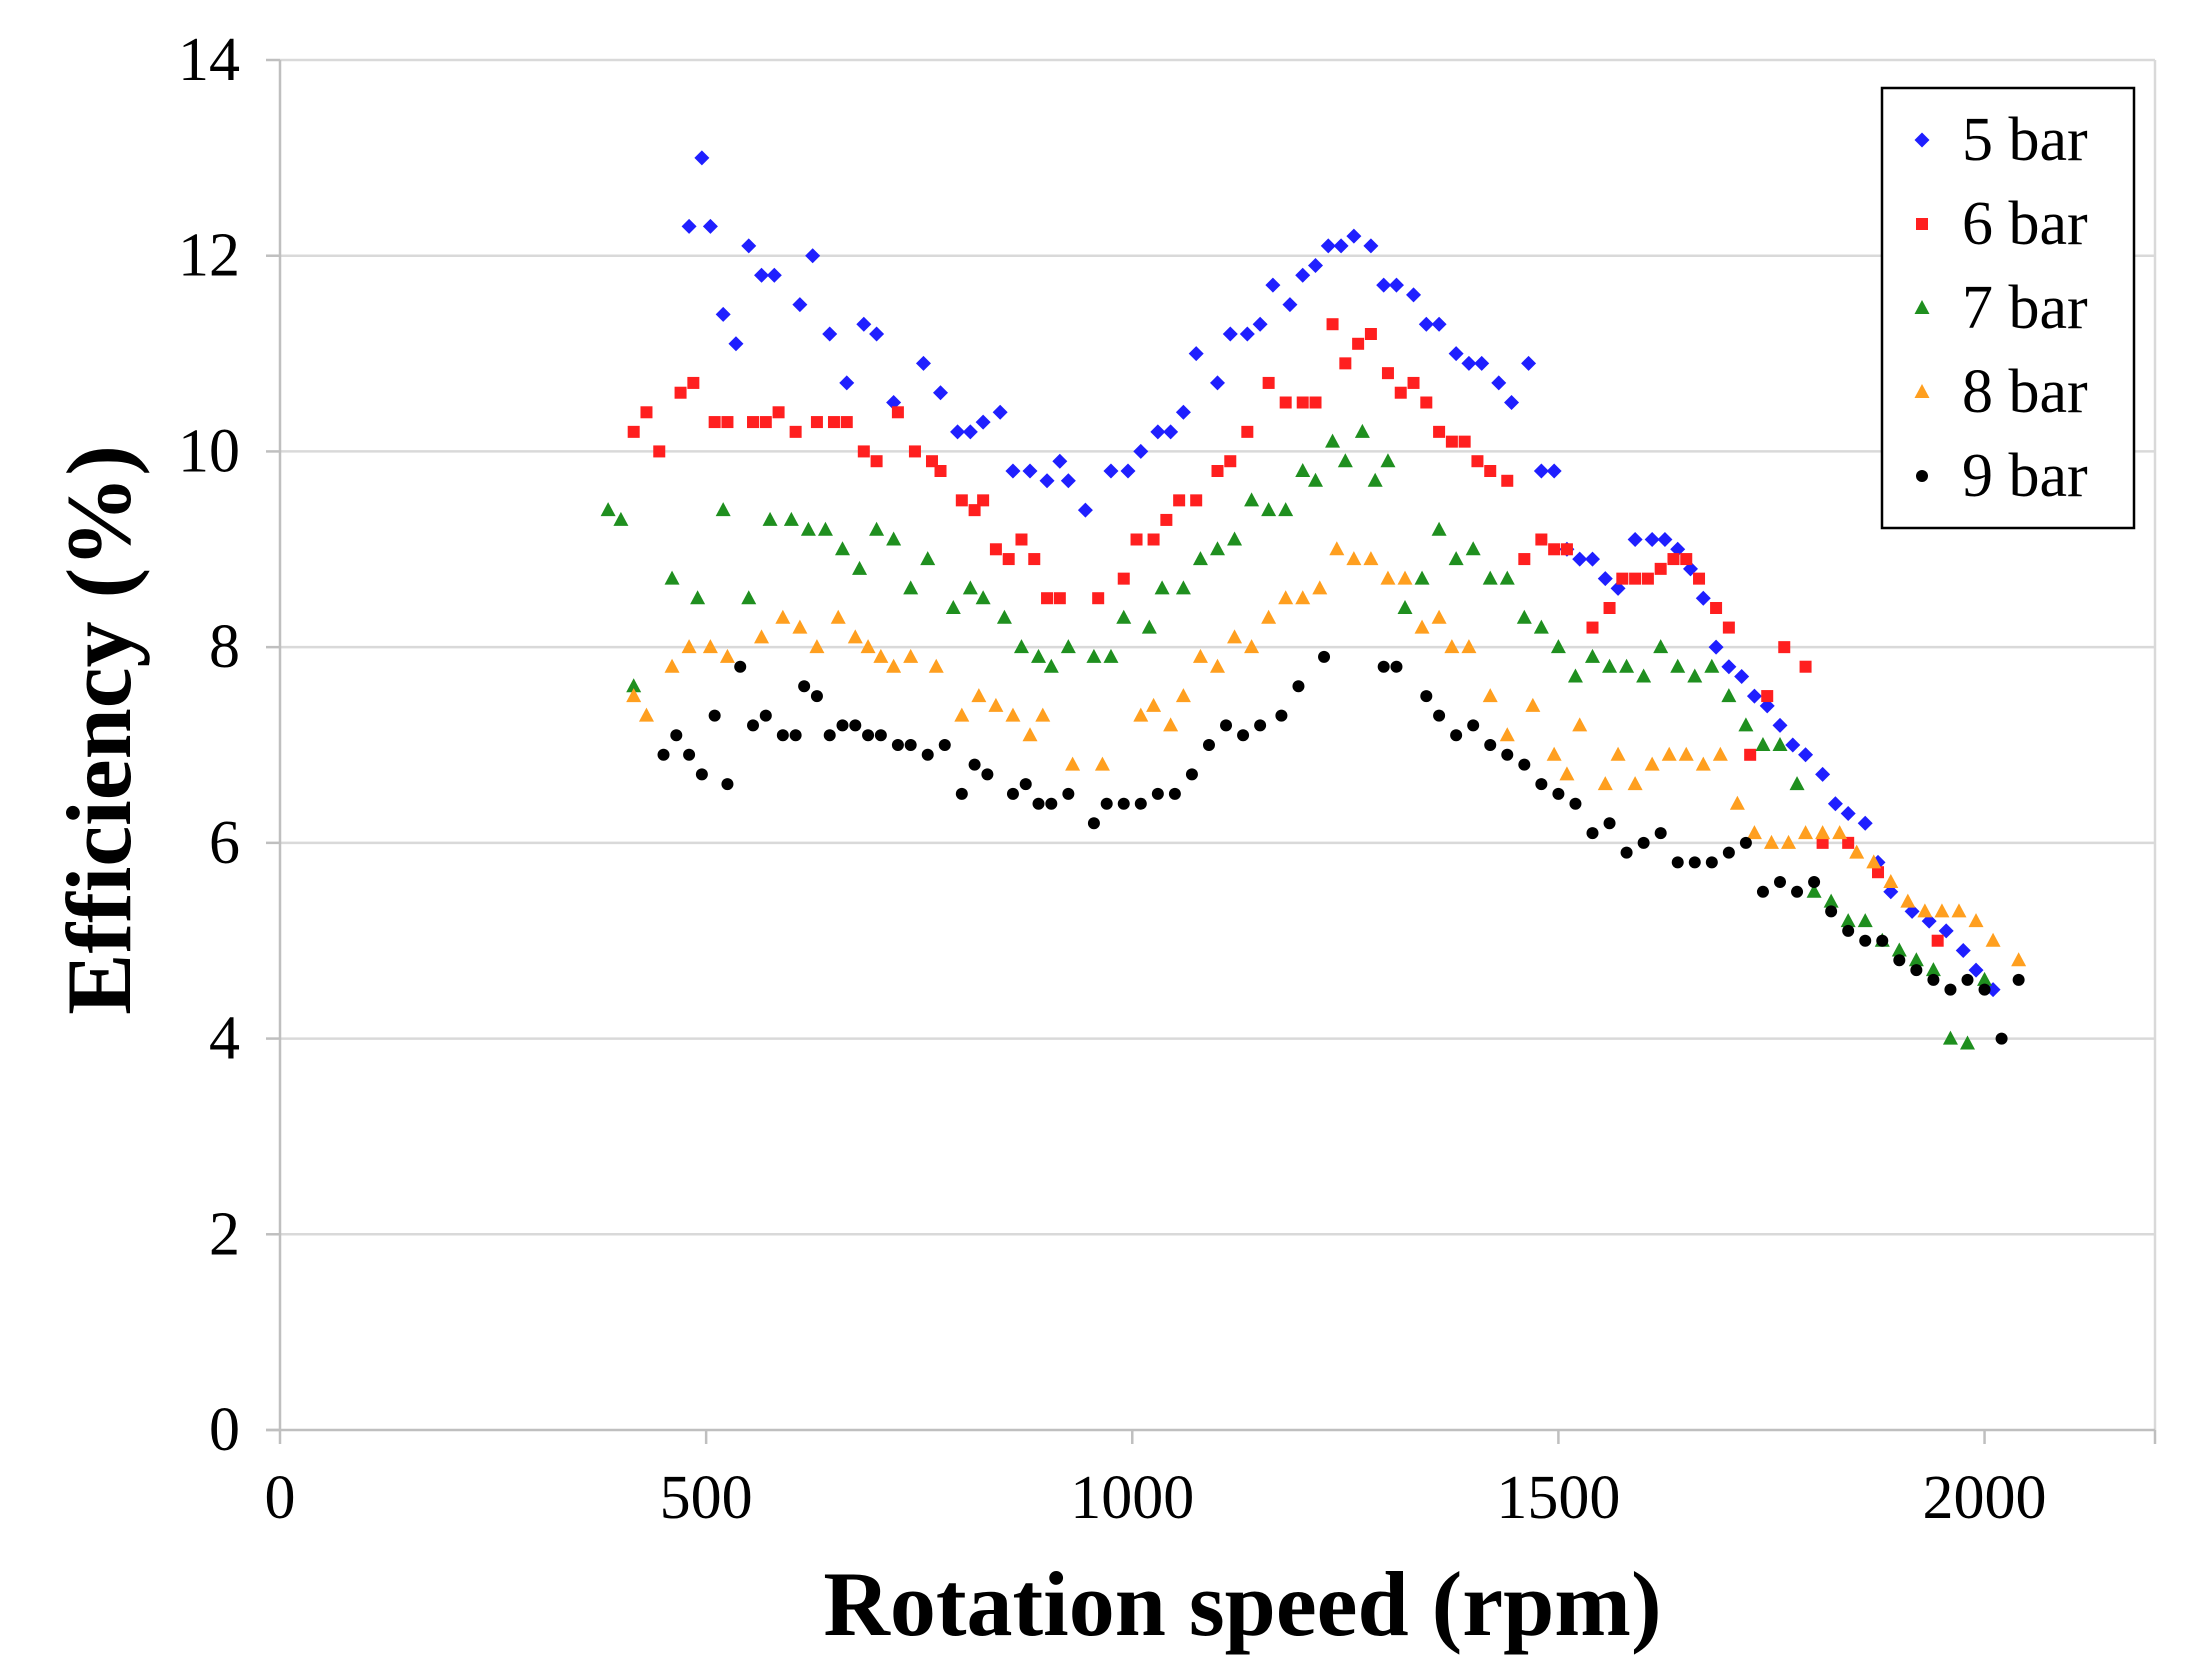 The height and width of the screenshot is (1677, 2188). Describe the element at coordinates (2025, 224) in the screenshot. I see `legend-label: 6 bar` at that location.